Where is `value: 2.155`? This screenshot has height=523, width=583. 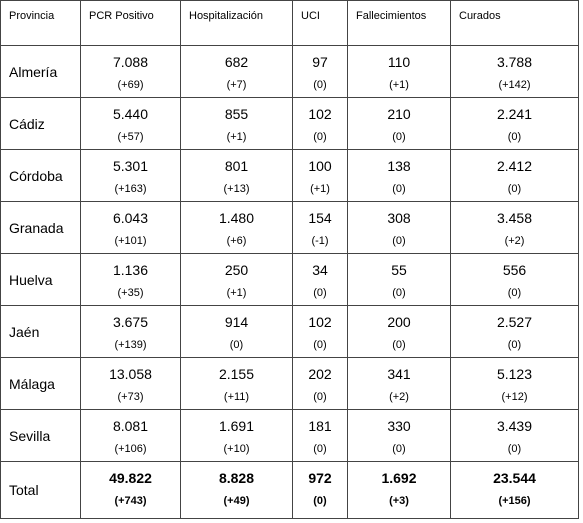
value: 2.155 is located at coordinates (236, 374).